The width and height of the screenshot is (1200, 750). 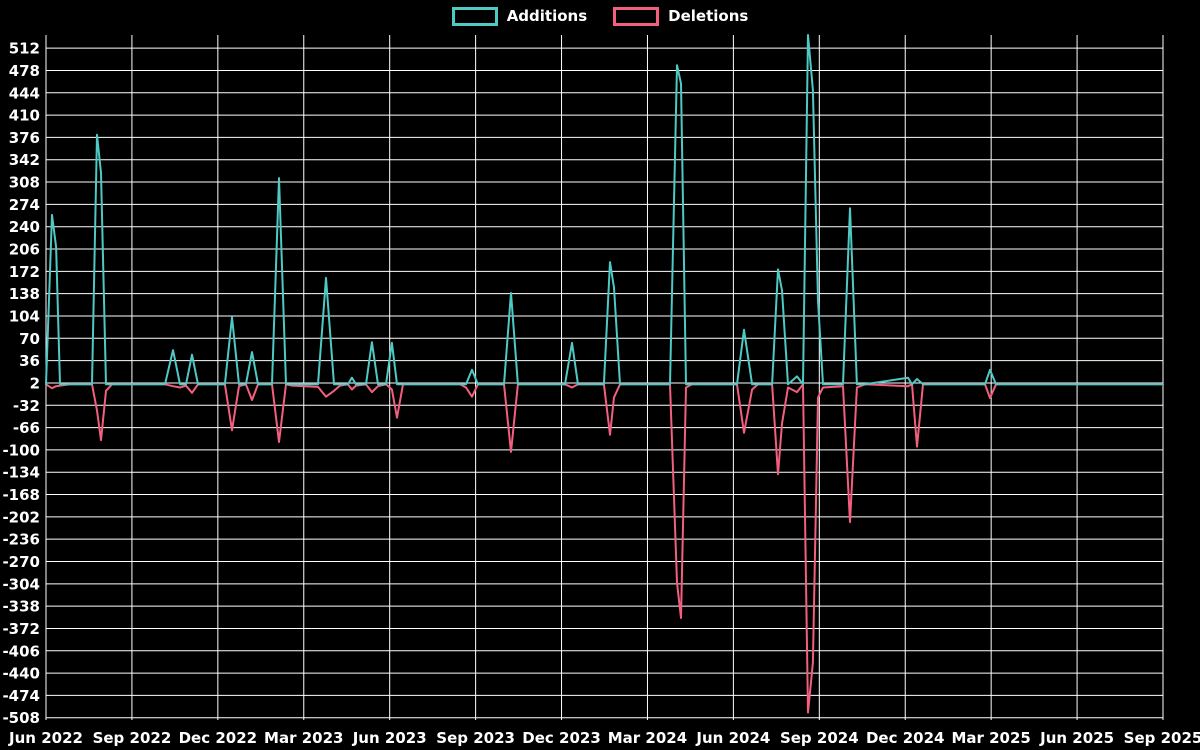 What do you see at coordinates (21, 517) in the screenshot?
I see `y-tick-label: -202` at bounding box center [21, 517].